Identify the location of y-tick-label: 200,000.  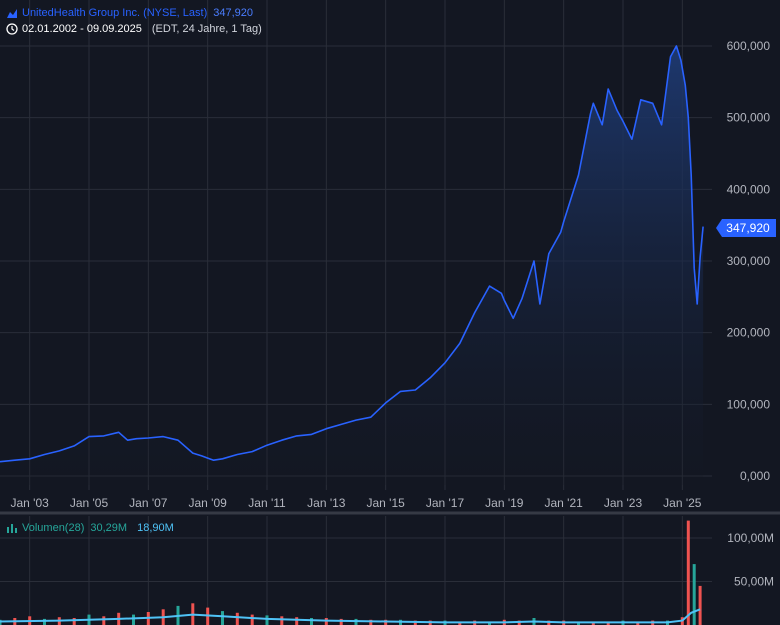
(749, 333).